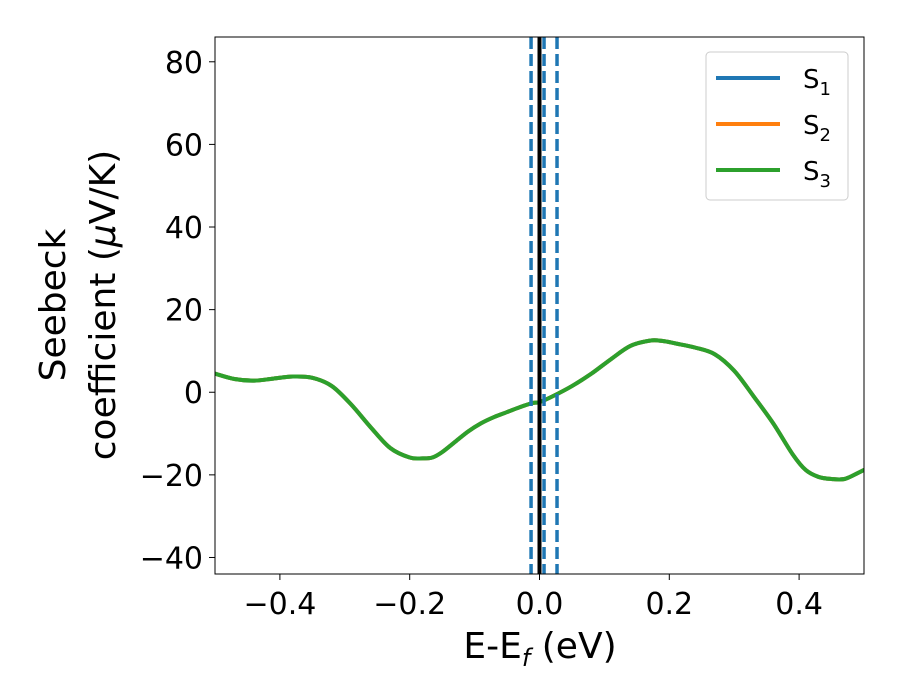  What do you see at coordinates (171, 476) in the screenshot?
I see `y-tick-label: −20` at bounding box center [171, 476].